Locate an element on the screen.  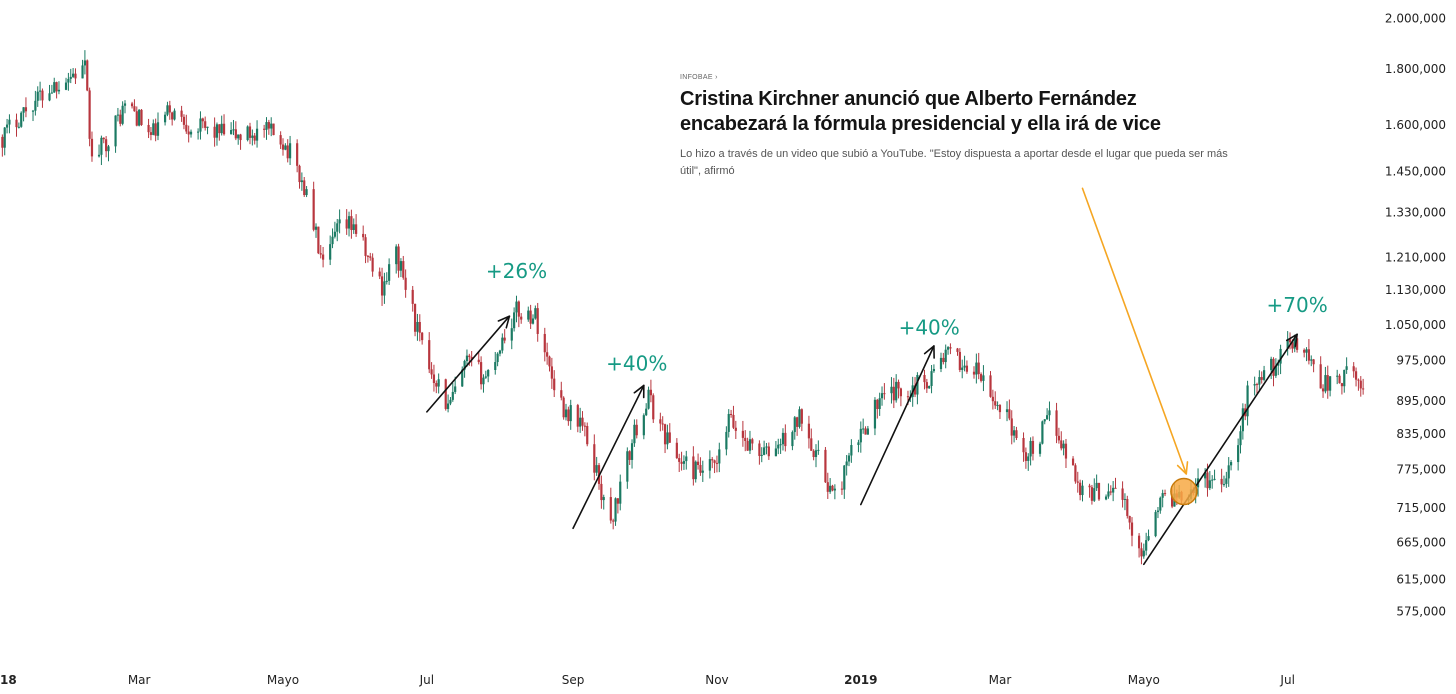
x-tick-label: 2018 is located at coordinates (8, 680).